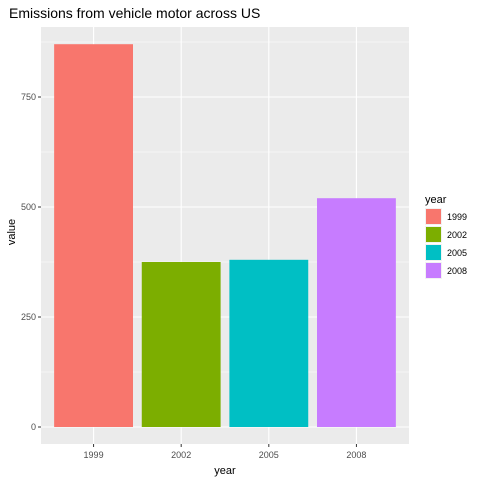 This screenshot has height=480, width=480. I want to click on legend-swatch-2002, so click(433, 234).